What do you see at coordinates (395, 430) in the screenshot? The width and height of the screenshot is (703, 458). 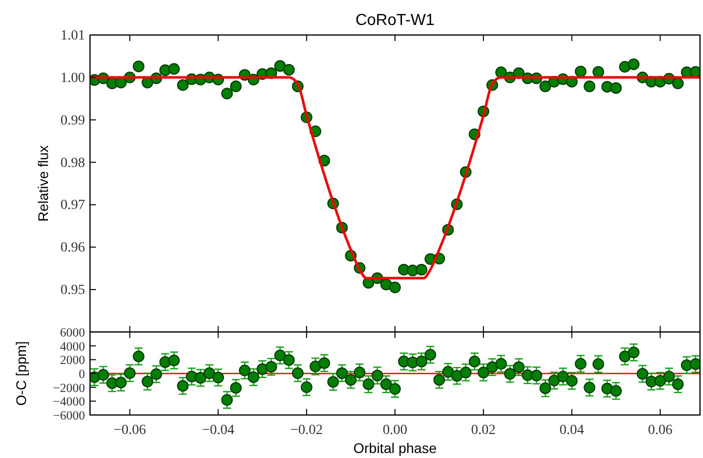 I see `x-tick-label: 0.00` at bounding box center [395, 430].